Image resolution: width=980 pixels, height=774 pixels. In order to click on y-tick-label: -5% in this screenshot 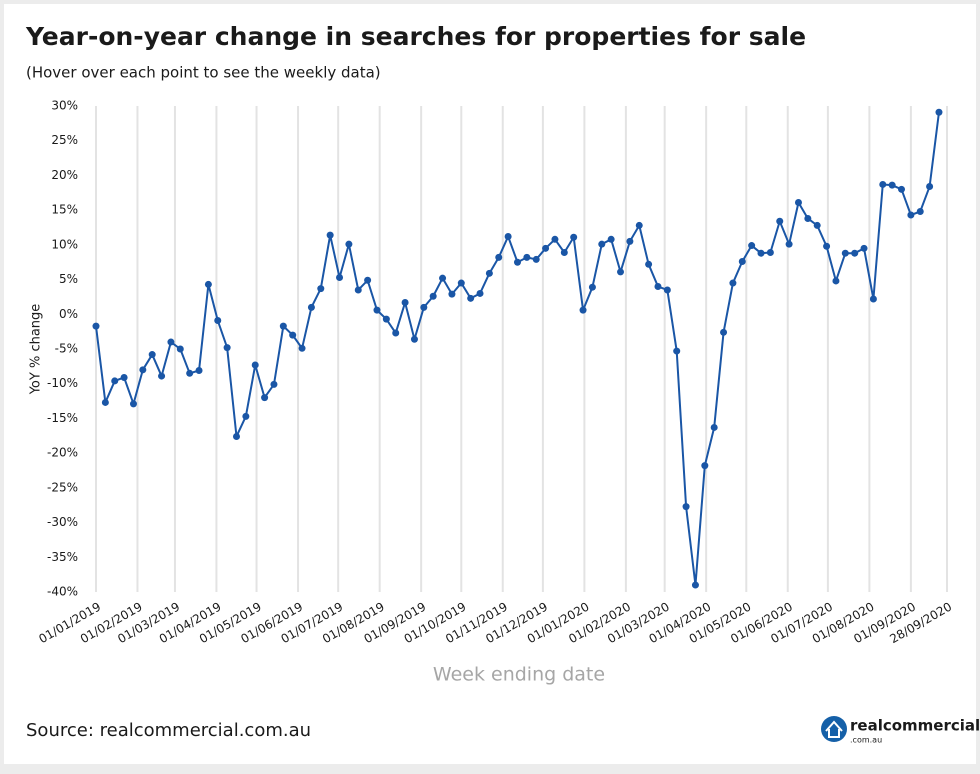, I will do `click(66, 349)`.